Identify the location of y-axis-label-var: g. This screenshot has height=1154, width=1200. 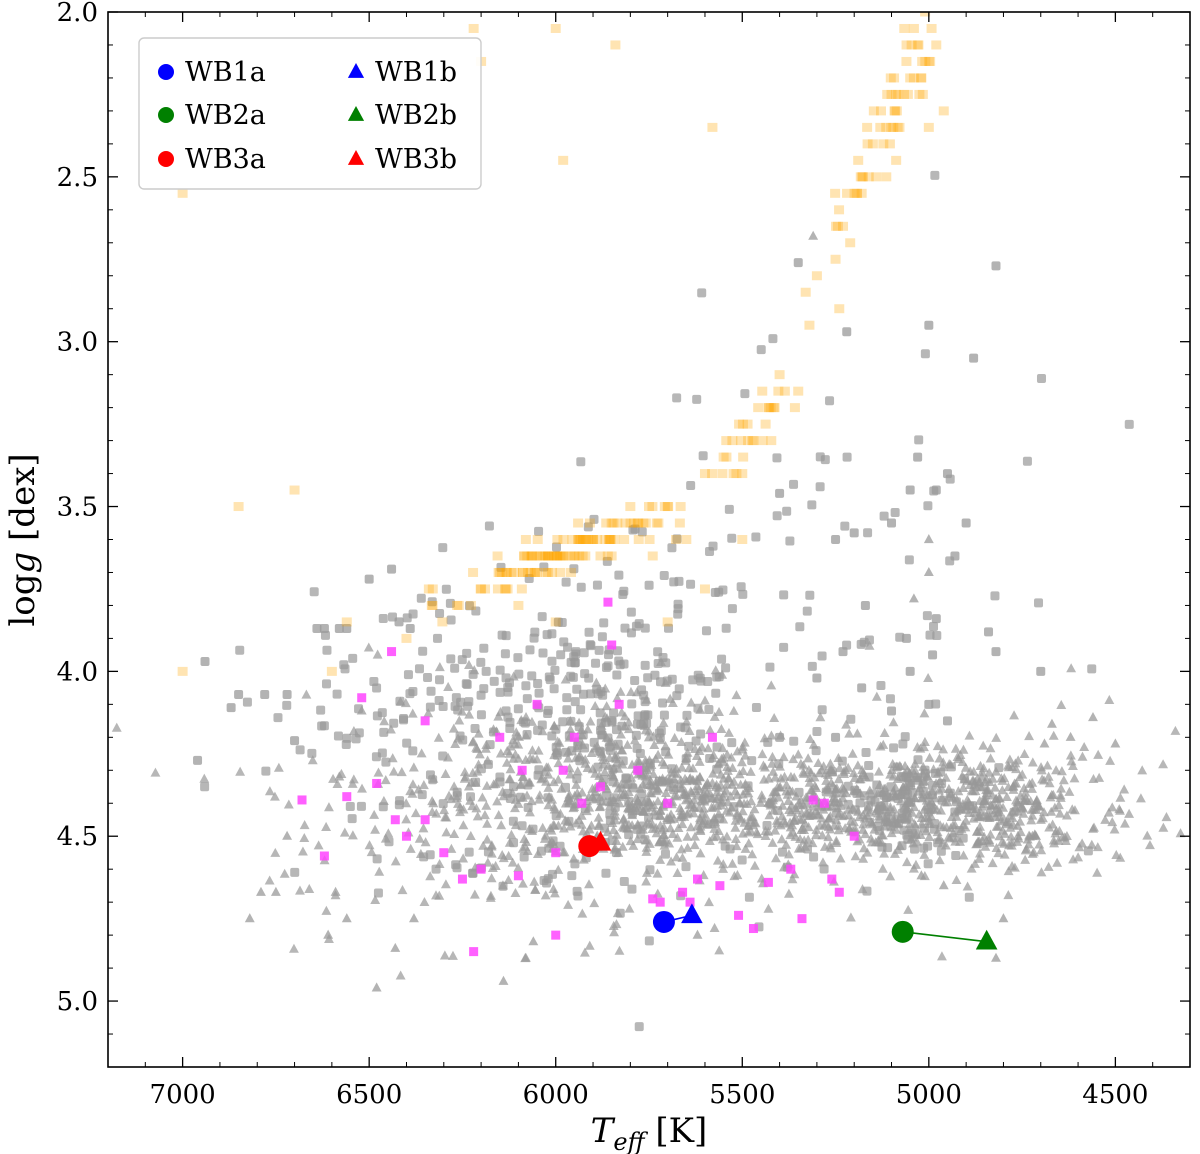
(23, 563).